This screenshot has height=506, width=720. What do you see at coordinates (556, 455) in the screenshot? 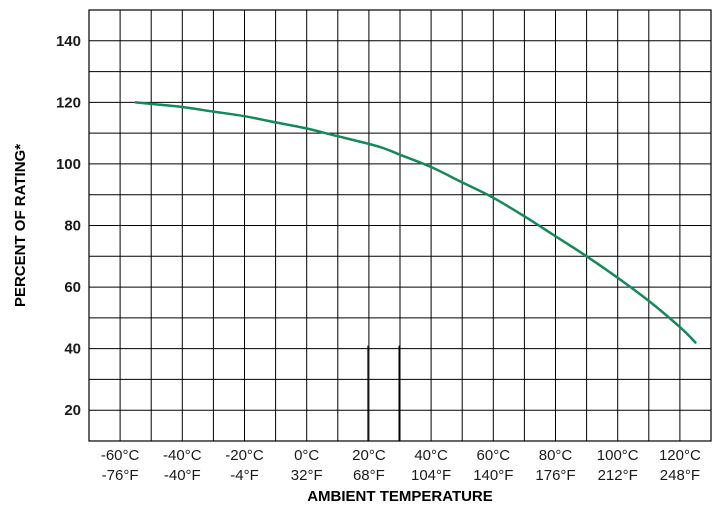
I see `x-tick-label-c: 80°C` at bounding box center [556, 455].